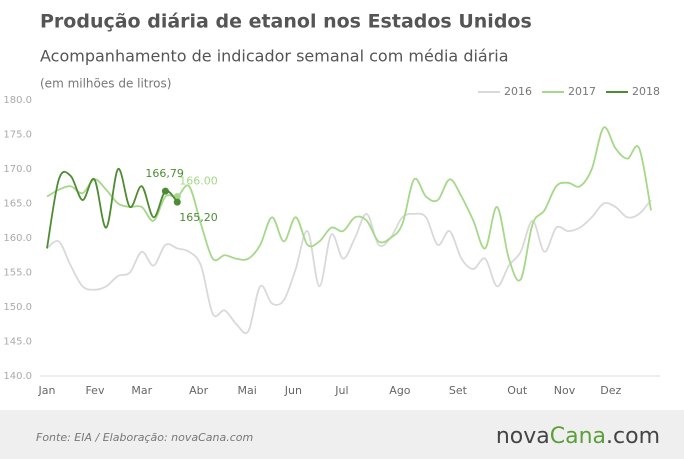 The height and width of the screenshot is (459, 684). I want to click on source: Fonte: EIA / Elaboração: novaCana.com, so click(144, 437).